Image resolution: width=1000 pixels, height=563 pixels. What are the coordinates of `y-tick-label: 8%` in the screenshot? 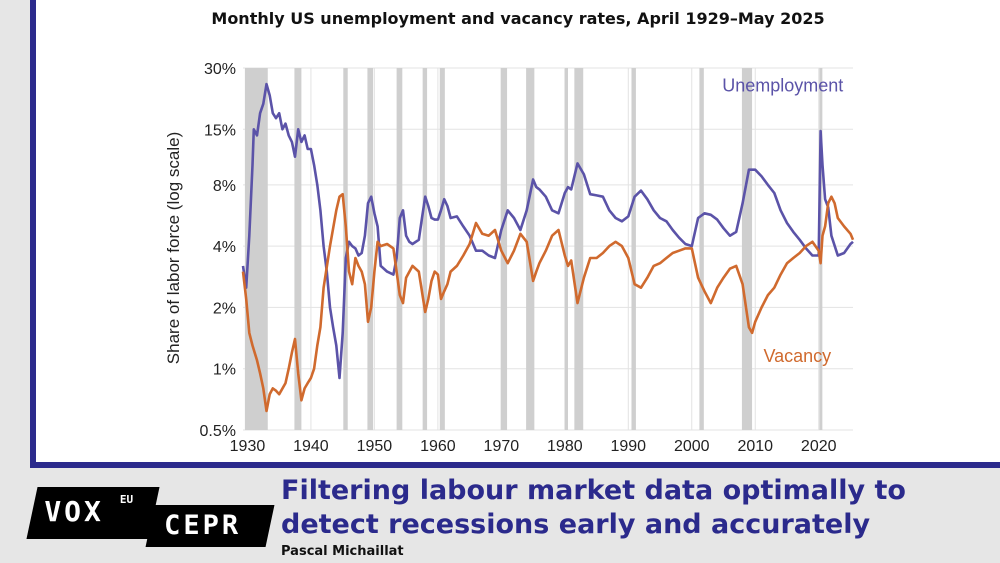 It's located at (224, 186).